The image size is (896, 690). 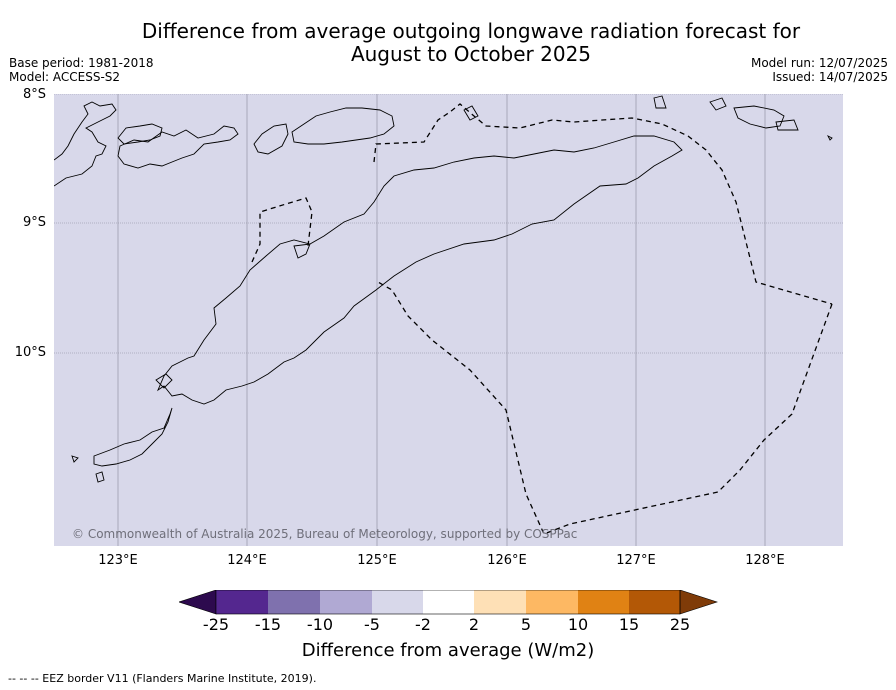 What do you see at coordinates (75, 459) in the screenshot?
I see `coast-ndao` at bounding box center [75, 459].